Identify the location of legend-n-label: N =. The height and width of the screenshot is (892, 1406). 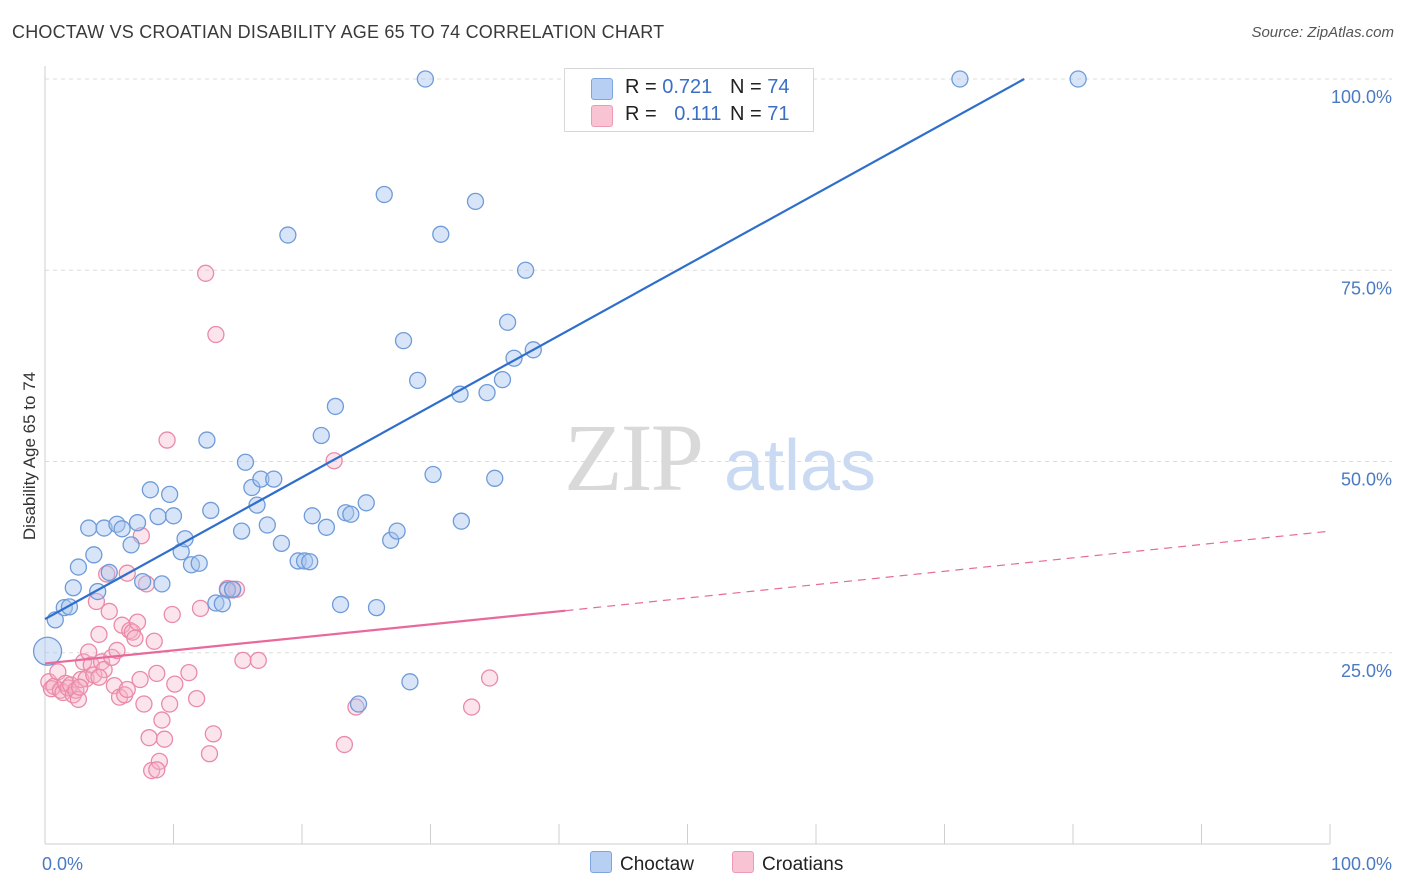
(746, 87).